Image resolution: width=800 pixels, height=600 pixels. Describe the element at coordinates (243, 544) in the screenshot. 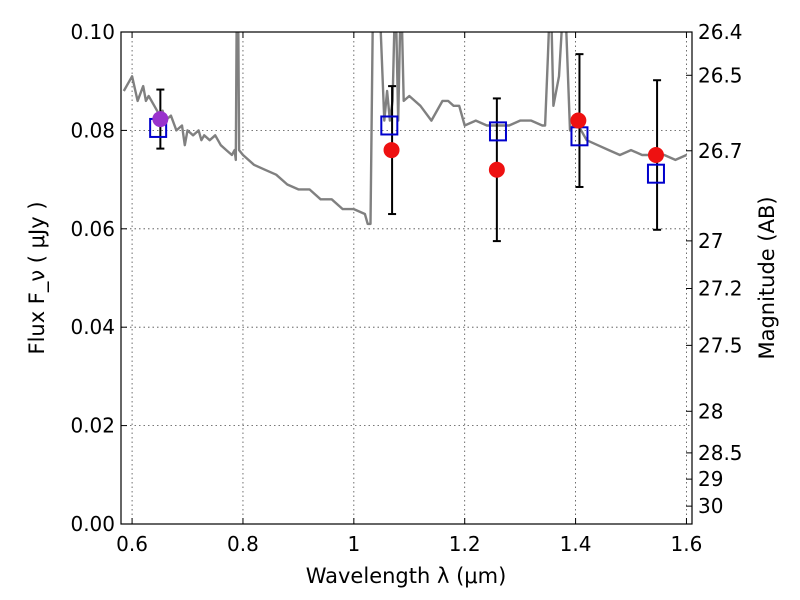

I see `x-tick-label: 0.8` at that location.